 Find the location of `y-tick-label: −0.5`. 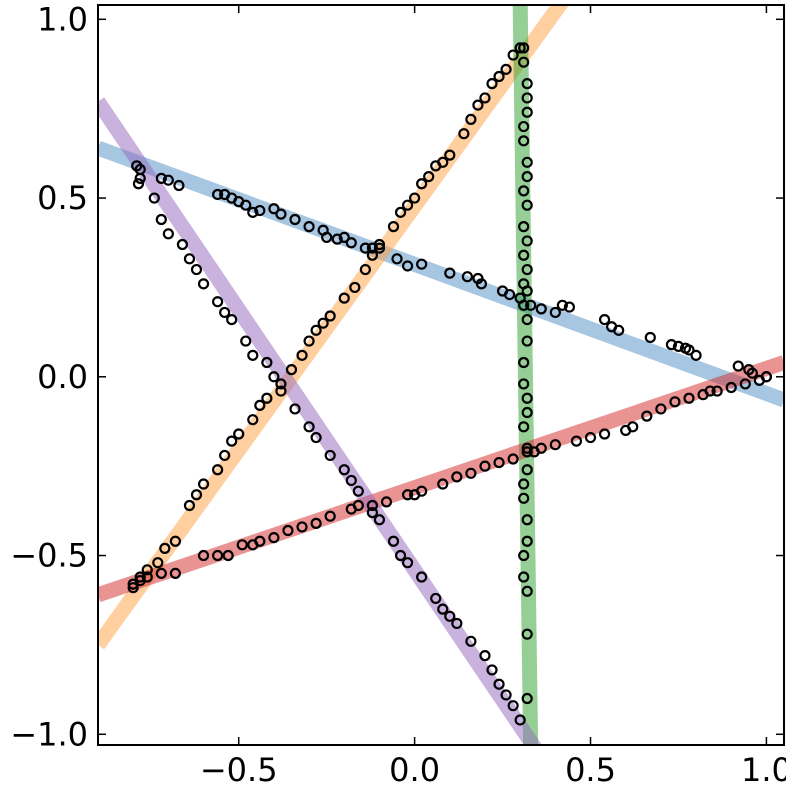

y-tick-label: −0.5 is located at coordinates (49, 556).